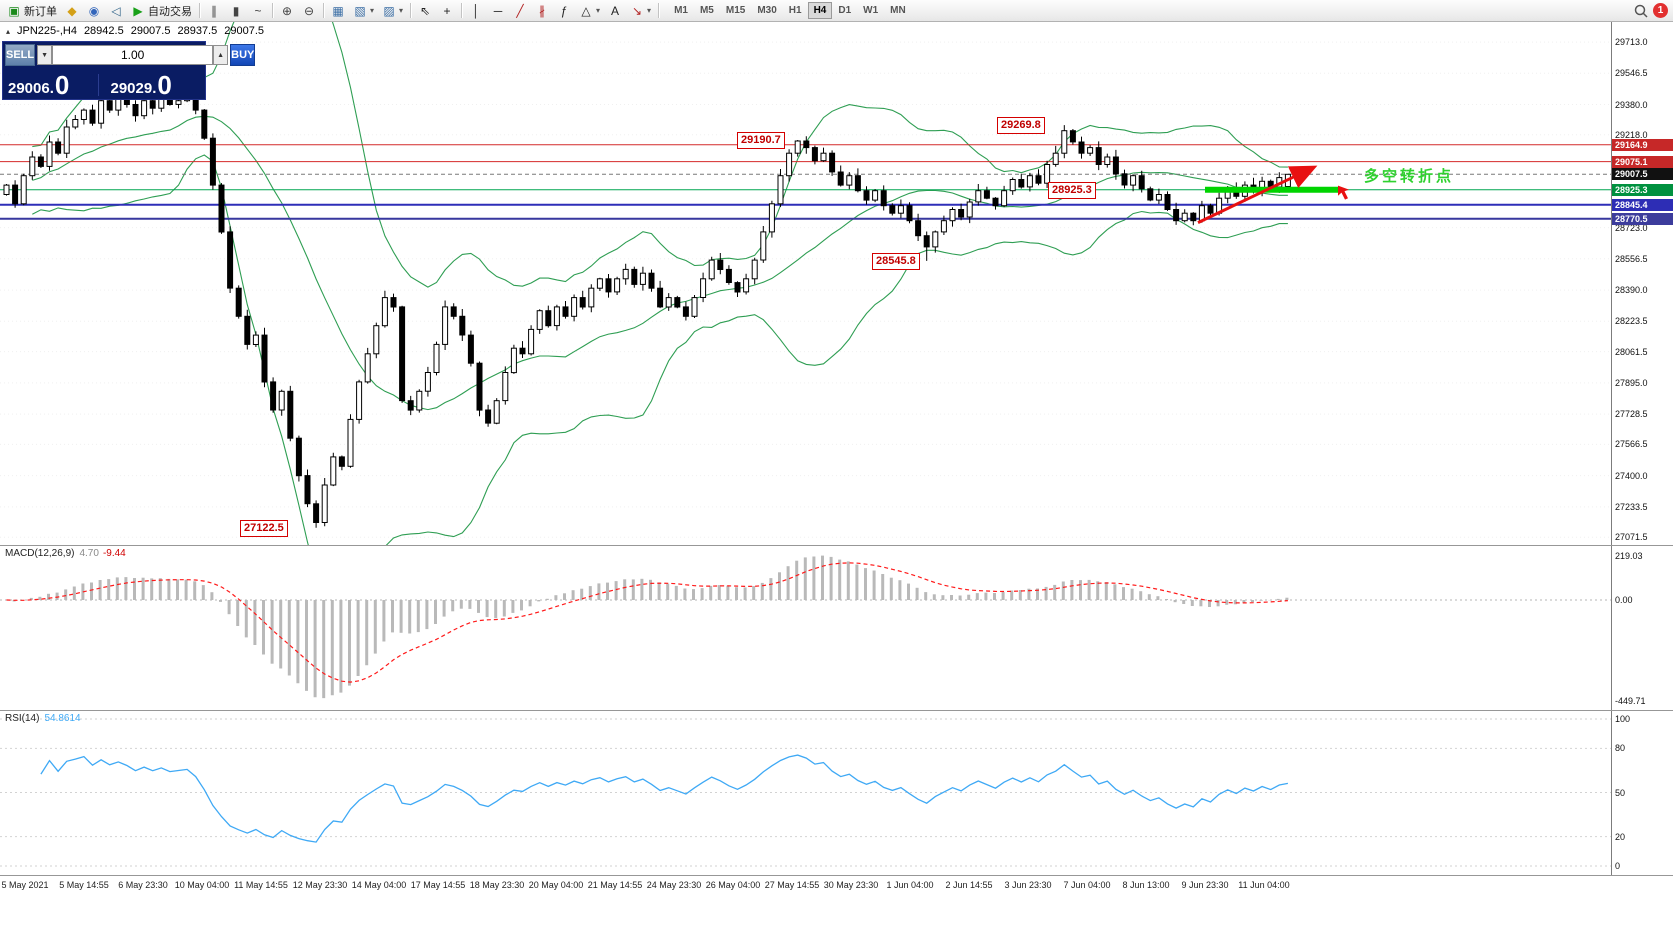 This screenshot has width=1673, height=942. What do you see at coordinates (149, 84) in the screenshot?
I see `buy-price: 29029. 0` at bounding box center [149, 84].